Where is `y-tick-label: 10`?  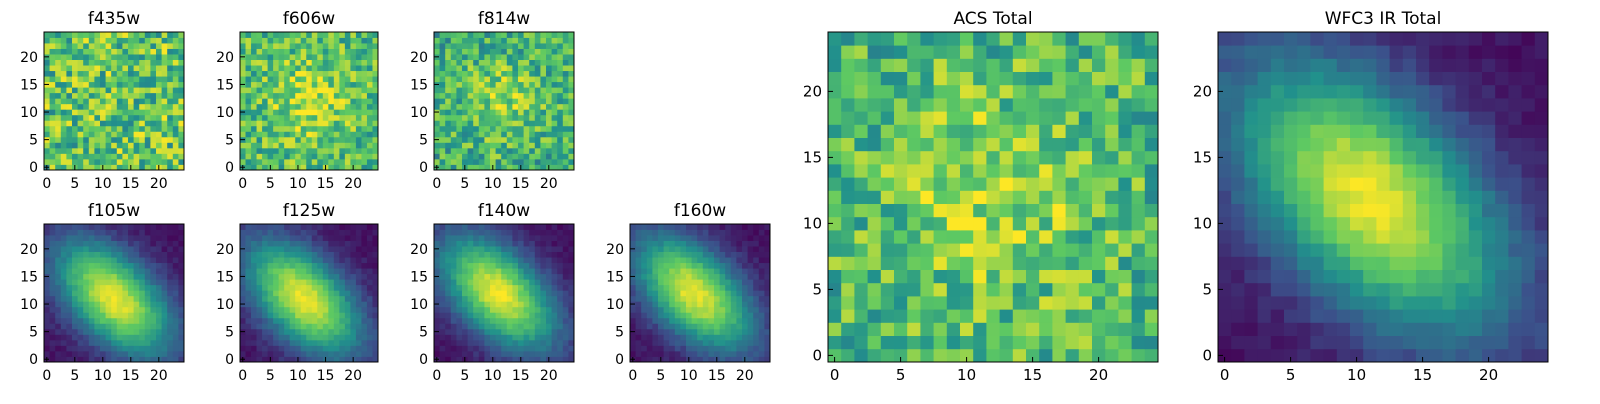
y-tick-label: 10 is located at coordinates (29, 305).